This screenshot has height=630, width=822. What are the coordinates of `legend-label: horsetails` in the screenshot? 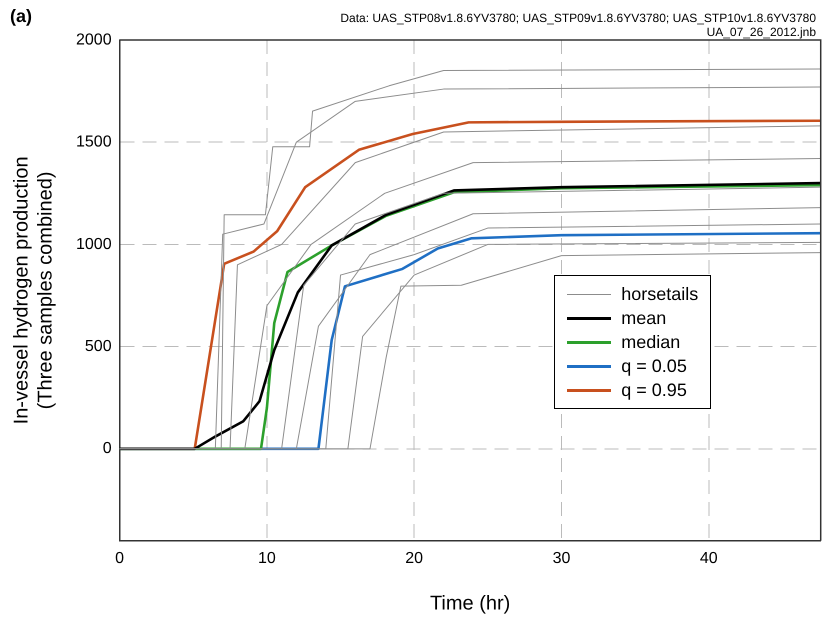 It's located at (659, 294).